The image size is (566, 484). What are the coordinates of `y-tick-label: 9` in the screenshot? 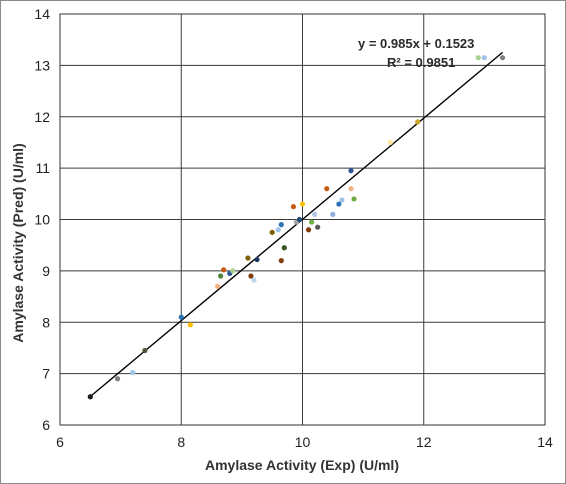 It's located at (46, 271).